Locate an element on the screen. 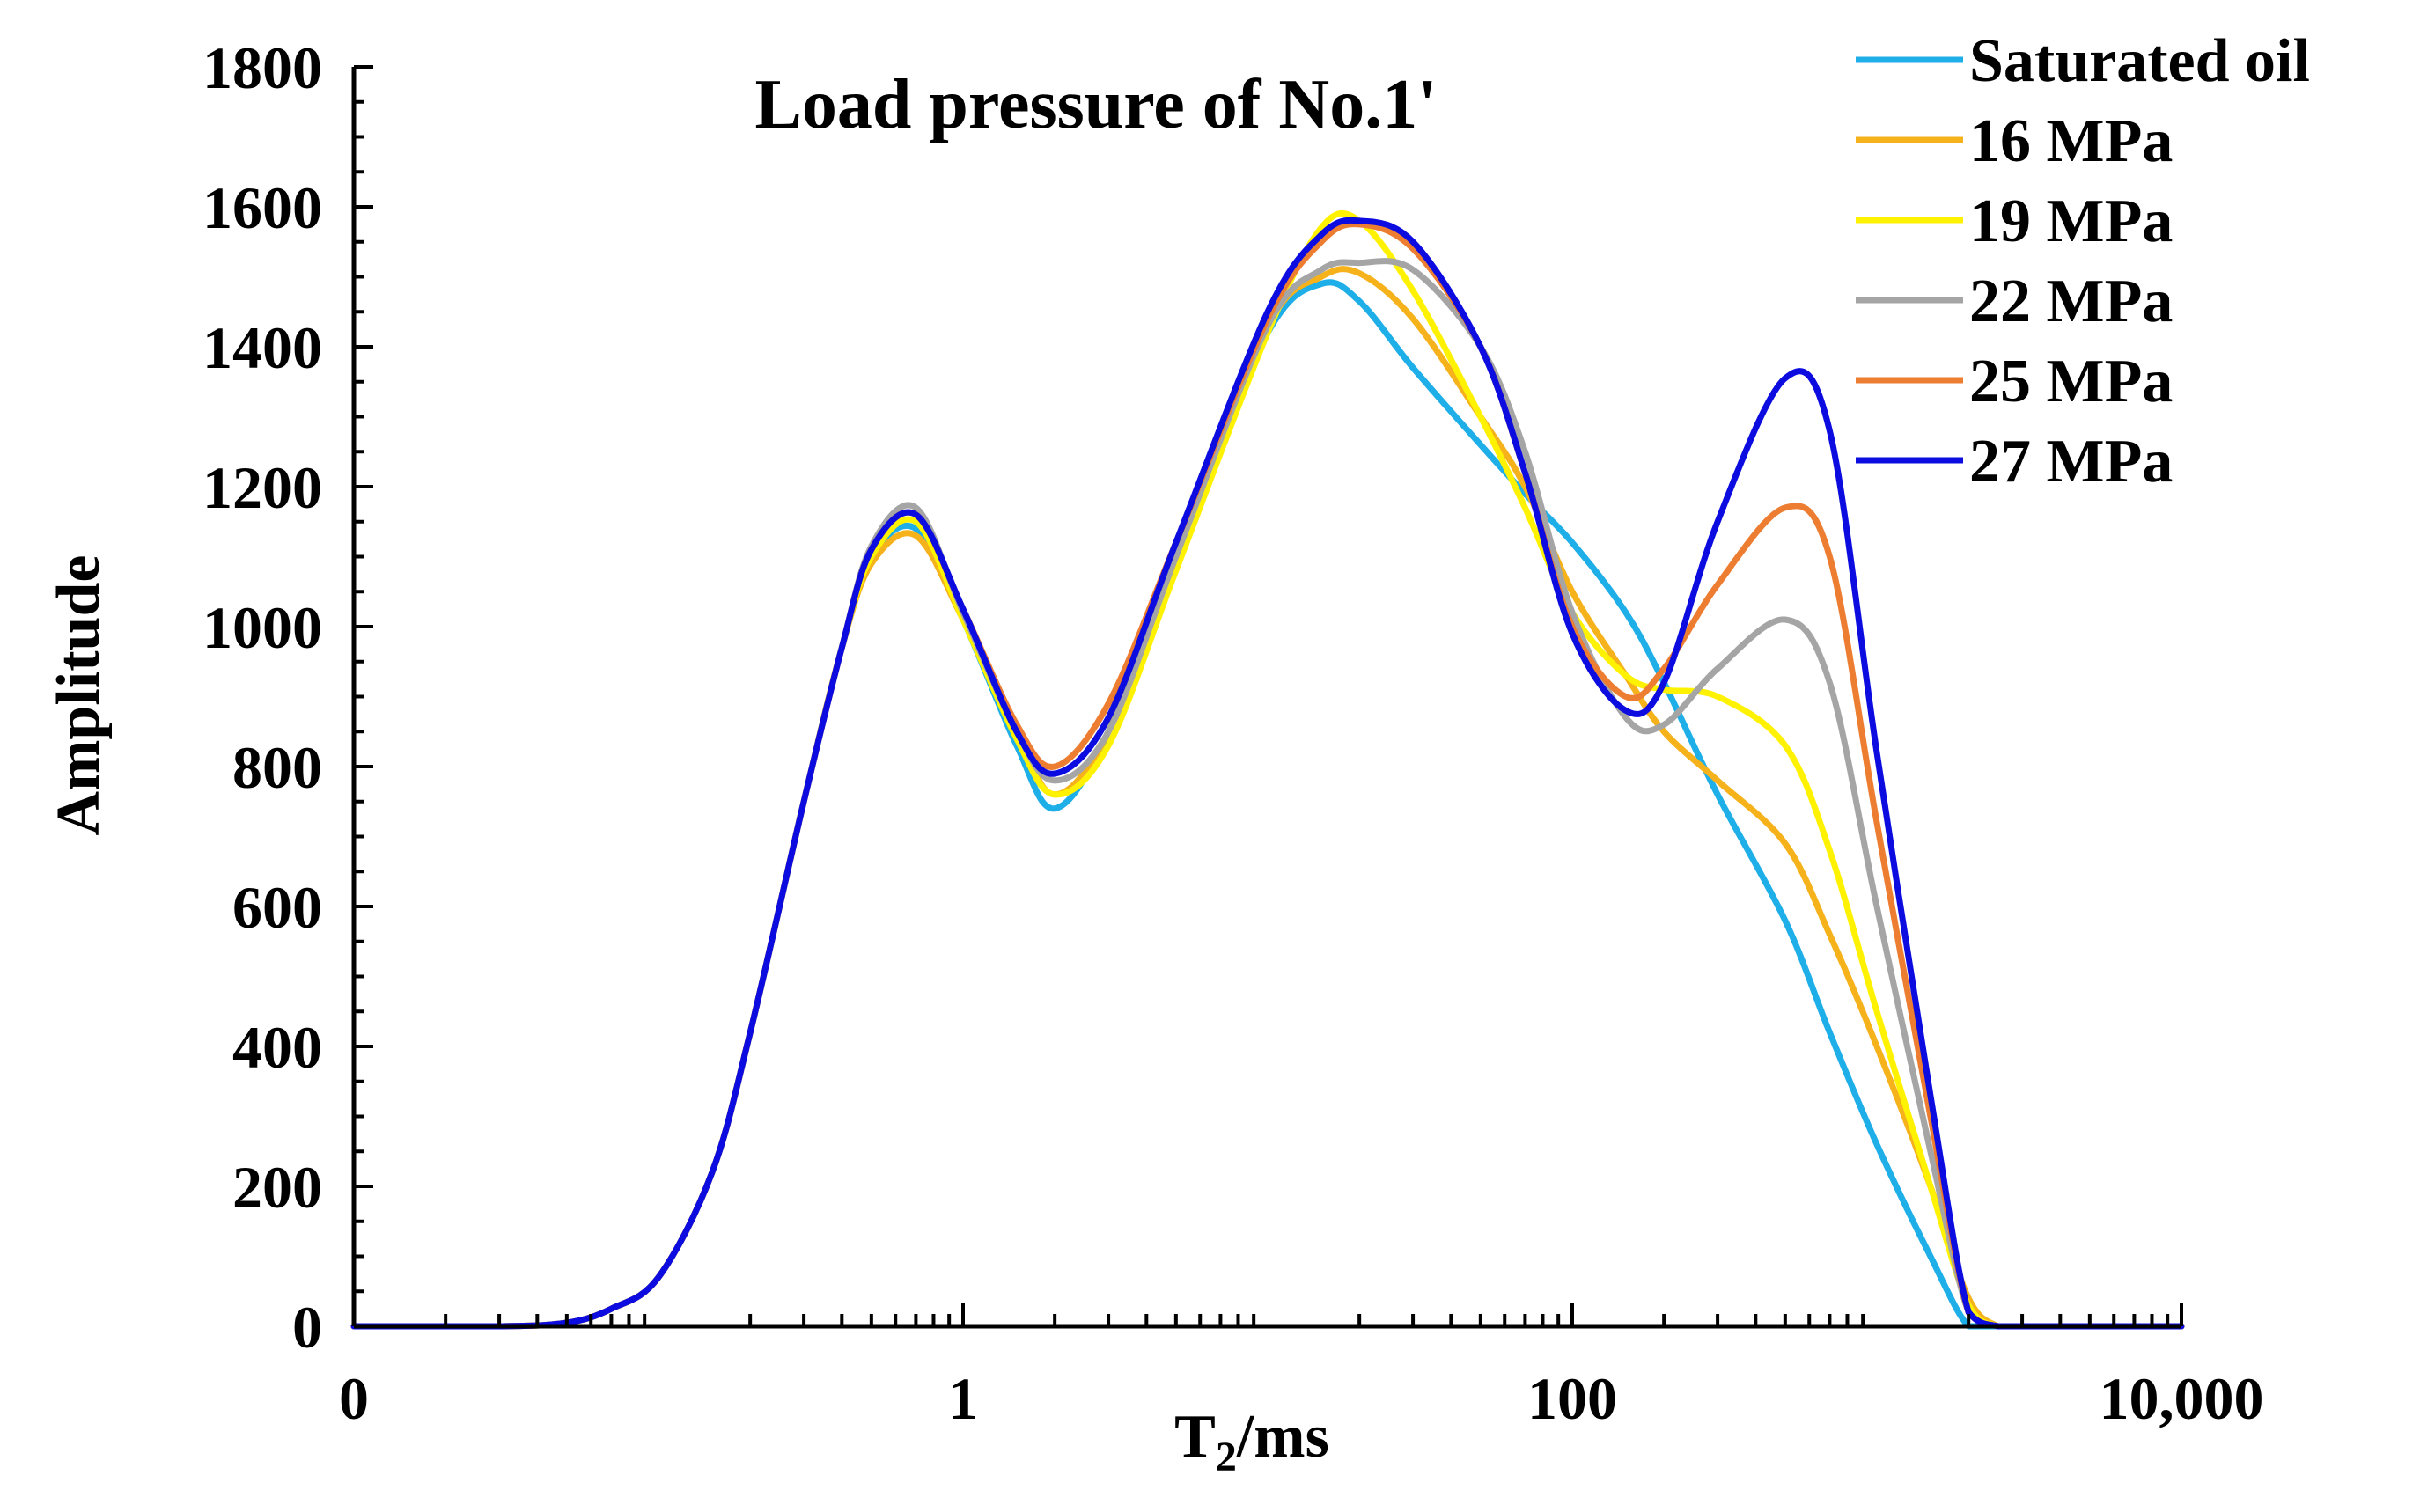 Image resolution: width=2420 pixels, height=1512 pixels. y-tick-label: 600 is located at coordinates (277, 907).